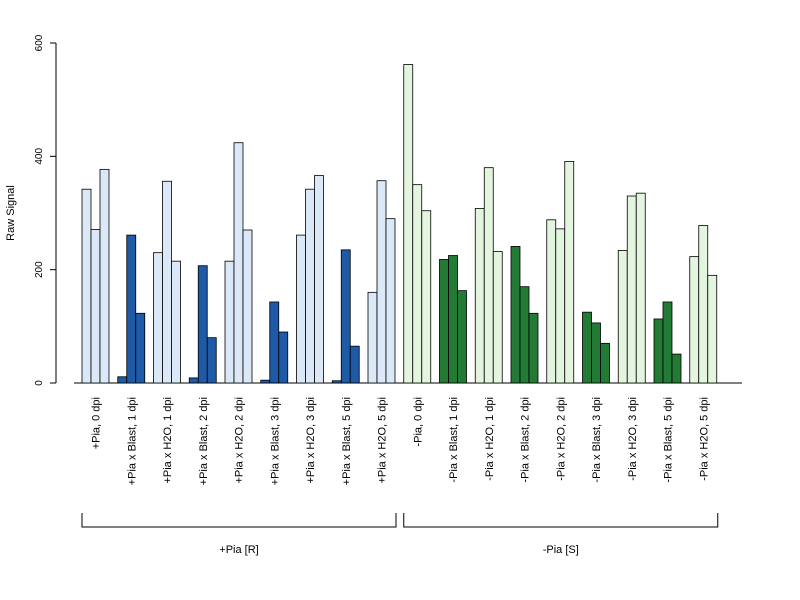 The height and width of the screenshot is (600, 800). What do you see at coordinates (669, 440) in the screenshot?
I see `x-tick-label: -Pia x Blast, 5 dpi` at bounding box center [669, 440].